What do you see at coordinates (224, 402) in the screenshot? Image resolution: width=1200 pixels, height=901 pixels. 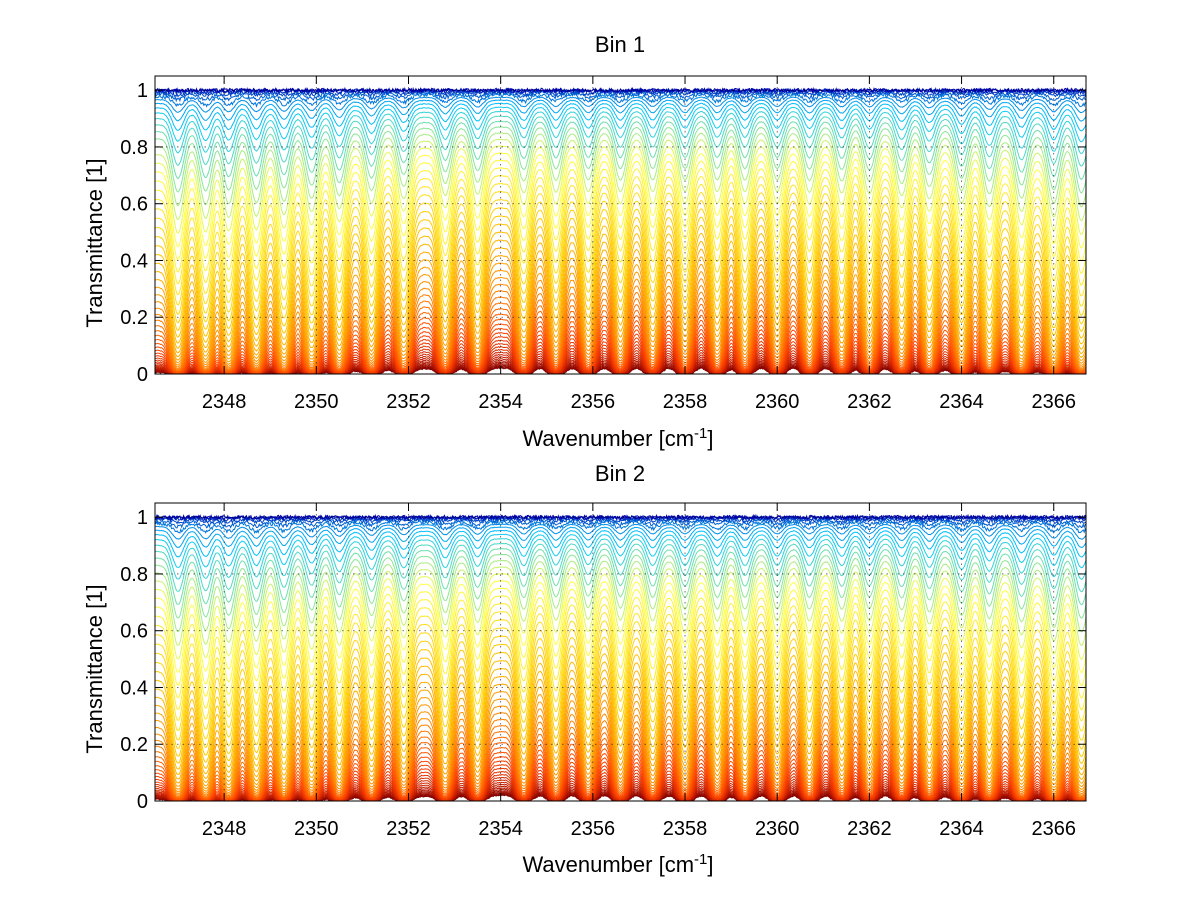 I see `x-tick-label: 2348` at bounding box center [224, 402].